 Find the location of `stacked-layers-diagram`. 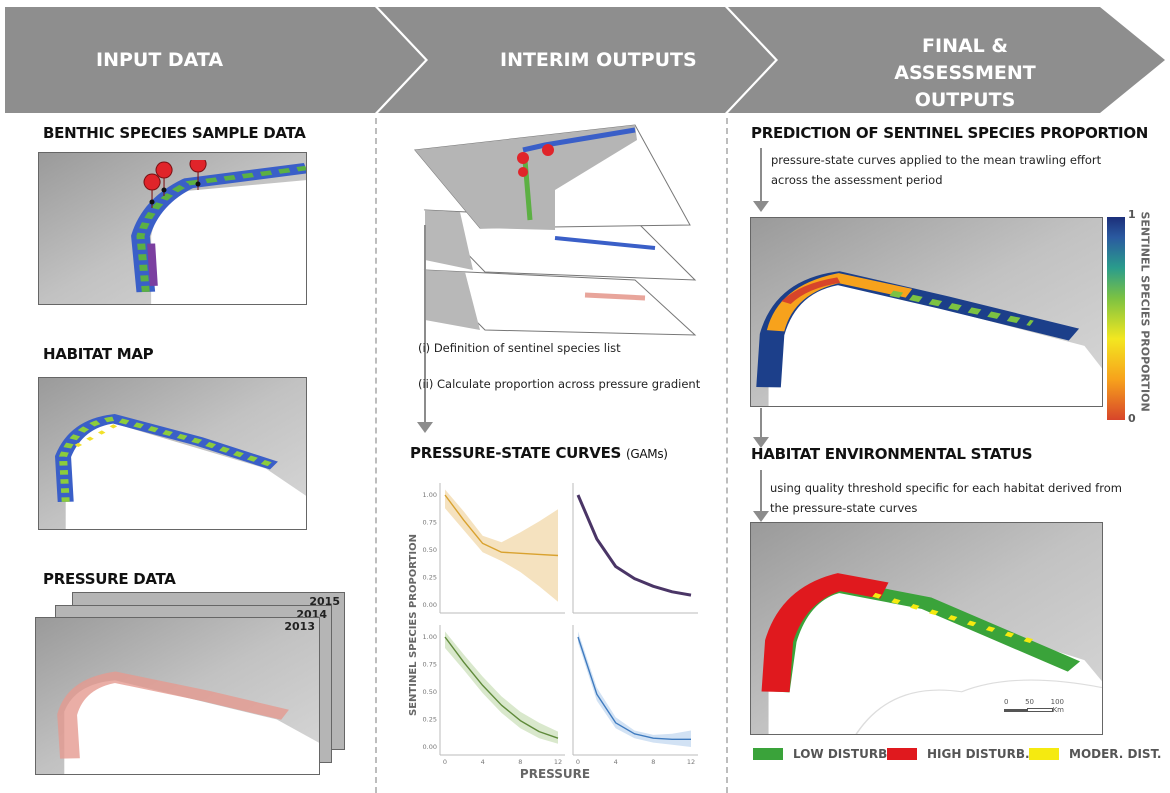

stacked-layers-diagram is located at coordinates (555, 230).